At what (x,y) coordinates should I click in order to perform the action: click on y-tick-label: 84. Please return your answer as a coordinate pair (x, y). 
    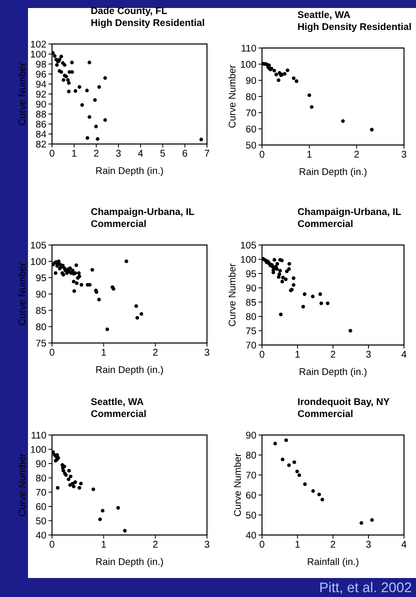
    Looking at the image, I should click on (41, 134).